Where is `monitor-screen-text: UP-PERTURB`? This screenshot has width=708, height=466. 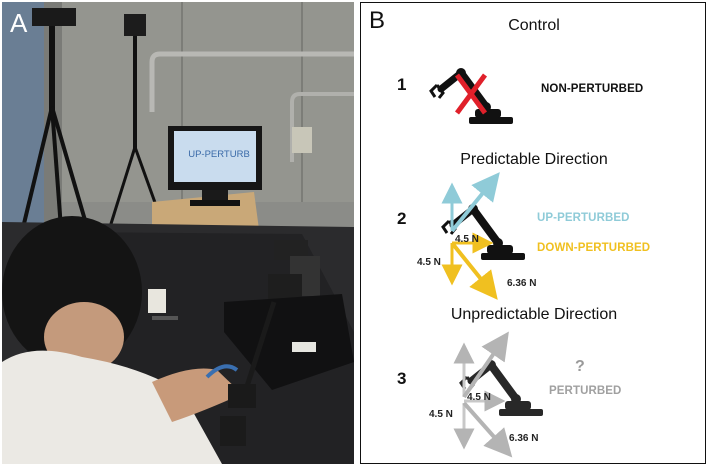 monitor-screen-text: UP-PERTURB is located at coordinates (219, 154).